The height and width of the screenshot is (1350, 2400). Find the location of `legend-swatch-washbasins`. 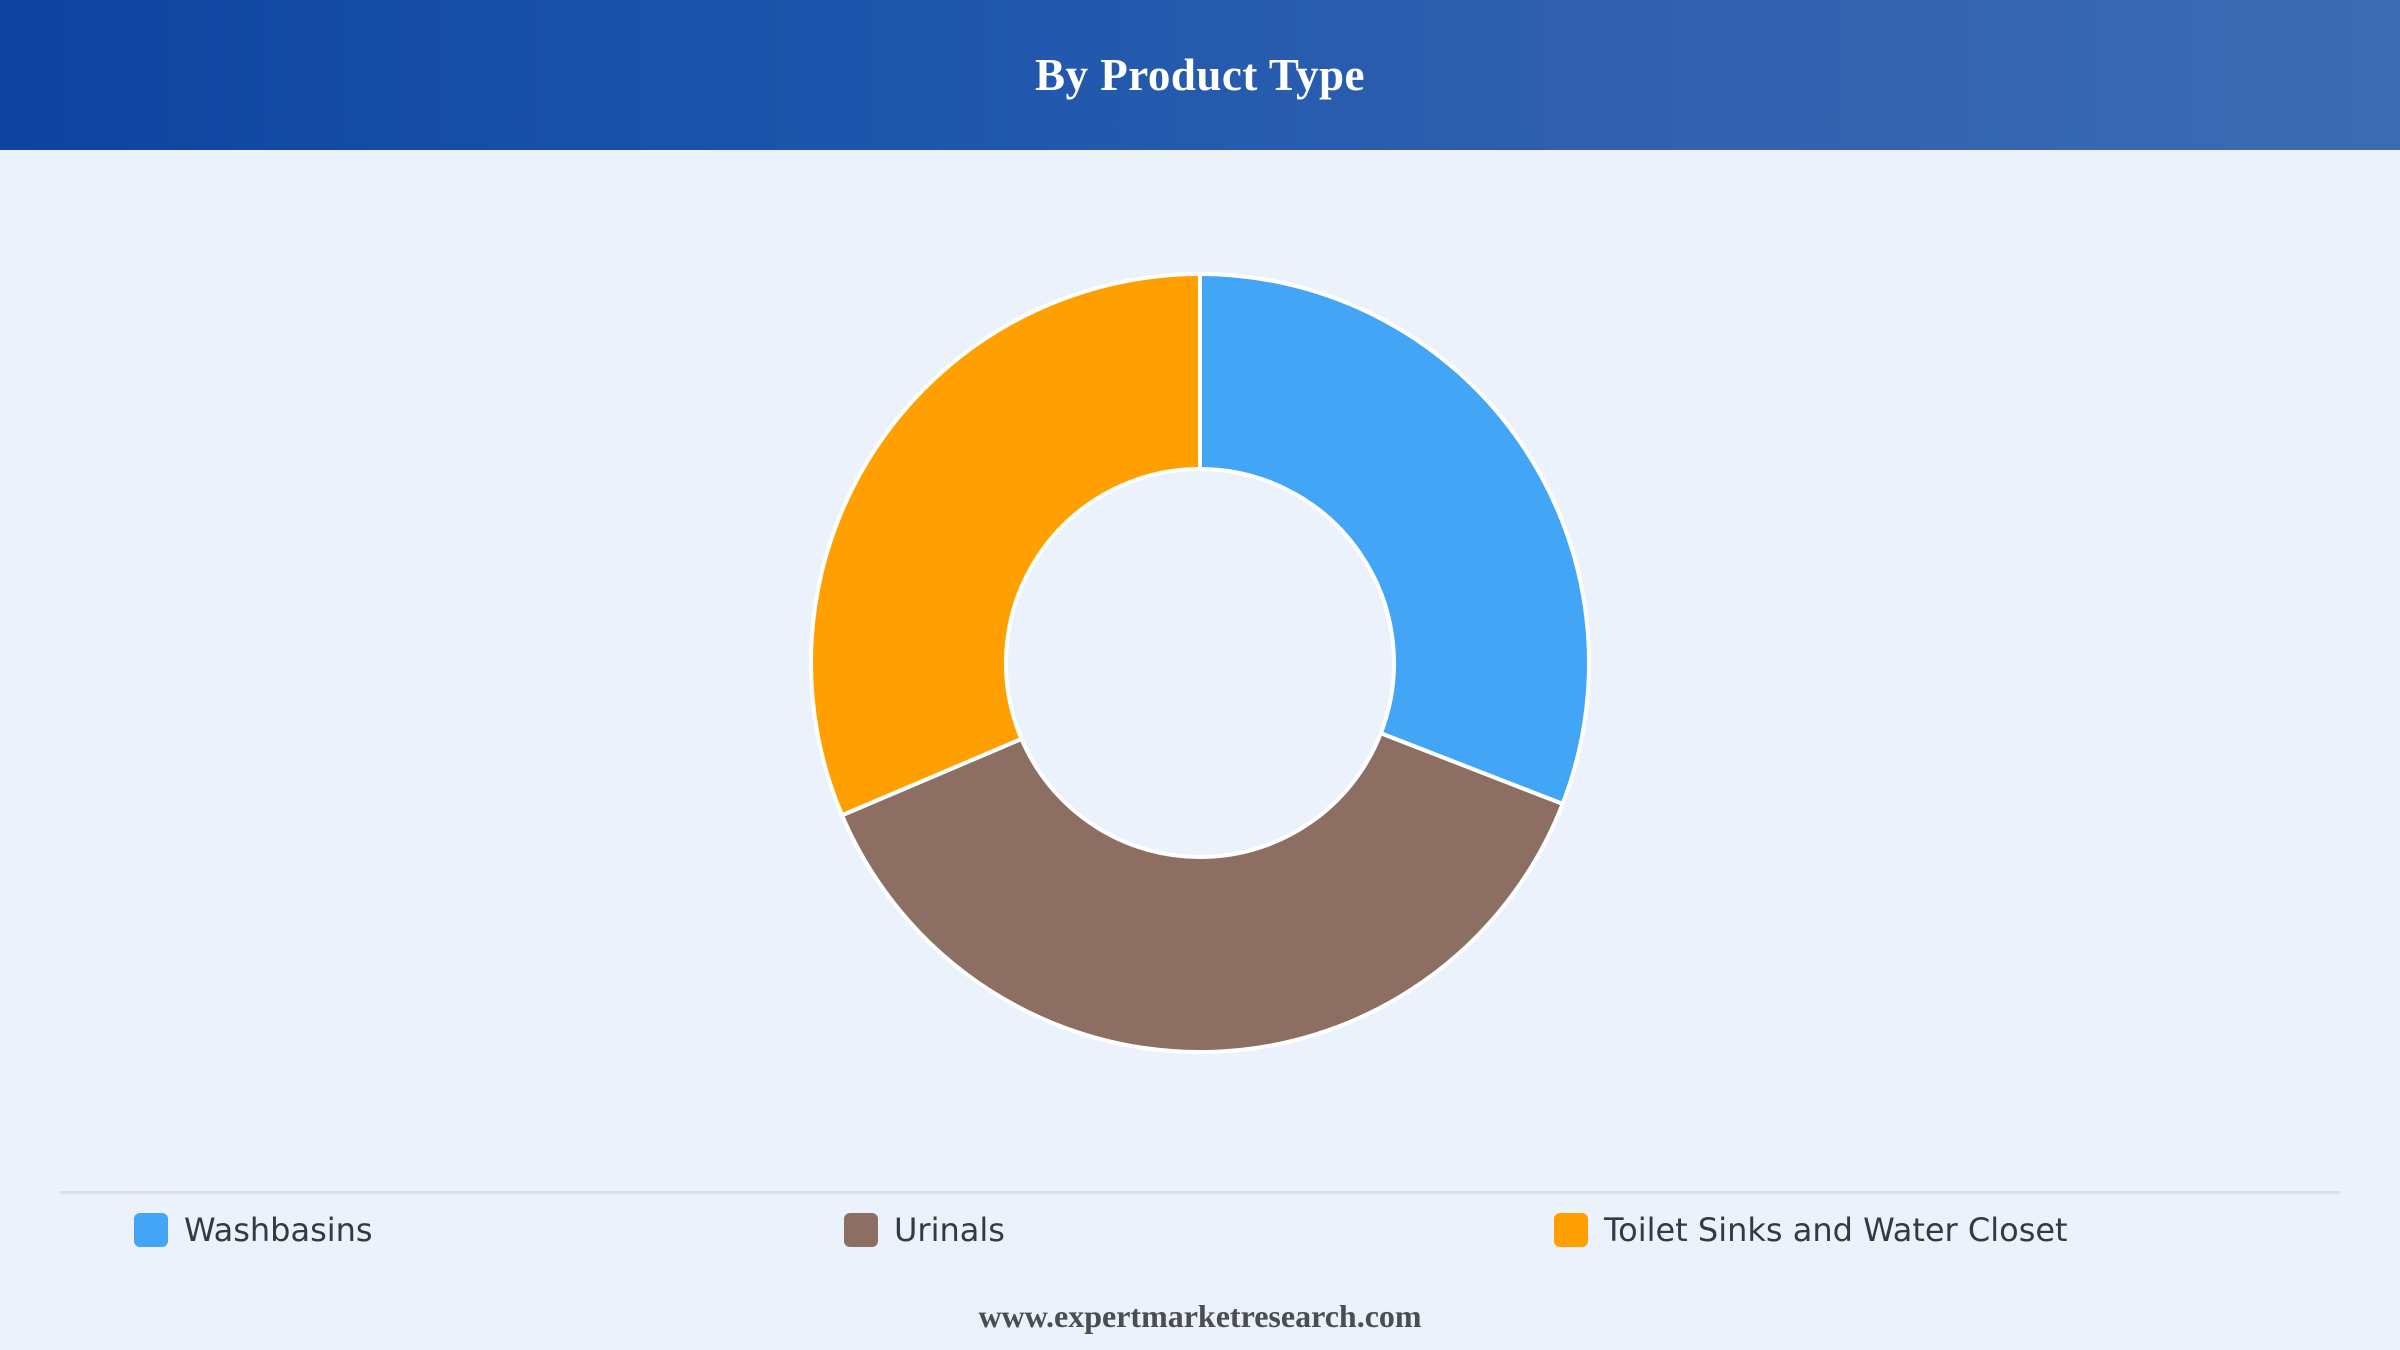

legend-swatch-washbasins is located at coordinates (151, 1230).